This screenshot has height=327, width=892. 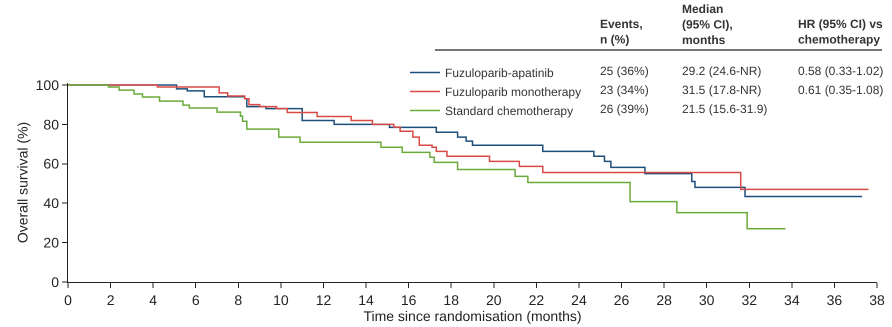 What do you see at coordinates (792, 300) in the screenshot?
I see `x-tick-label: 34` at bounding box center [792, 300].